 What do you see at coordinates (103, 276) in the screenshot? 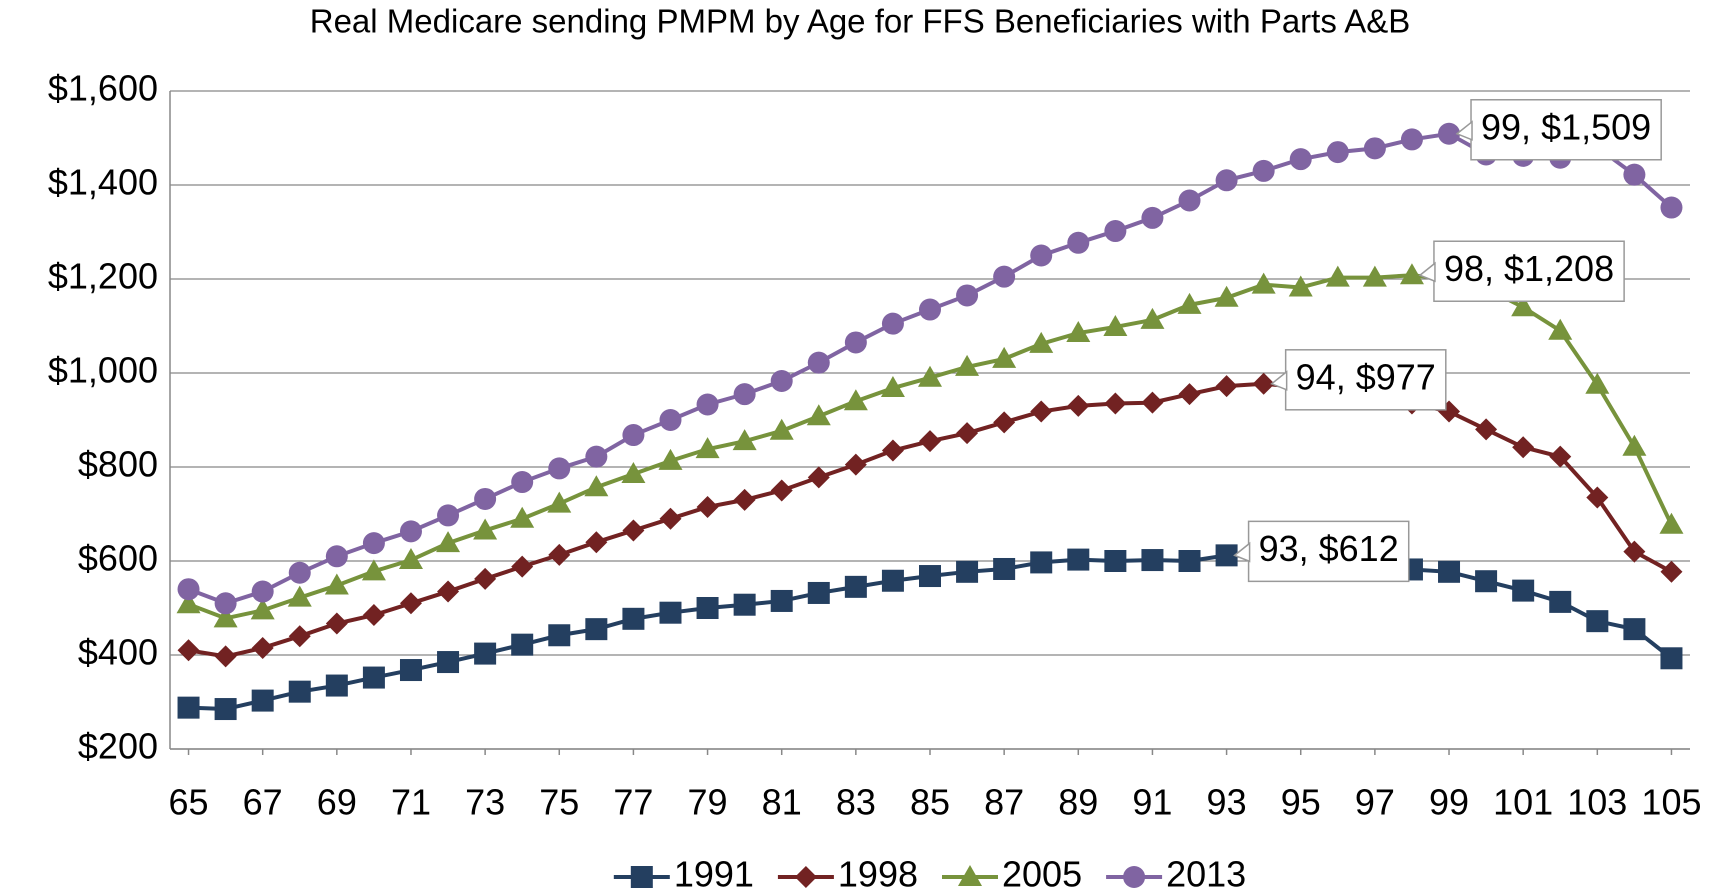
I see `y-tick-label: $1,200` at bounding box center [103, 276].